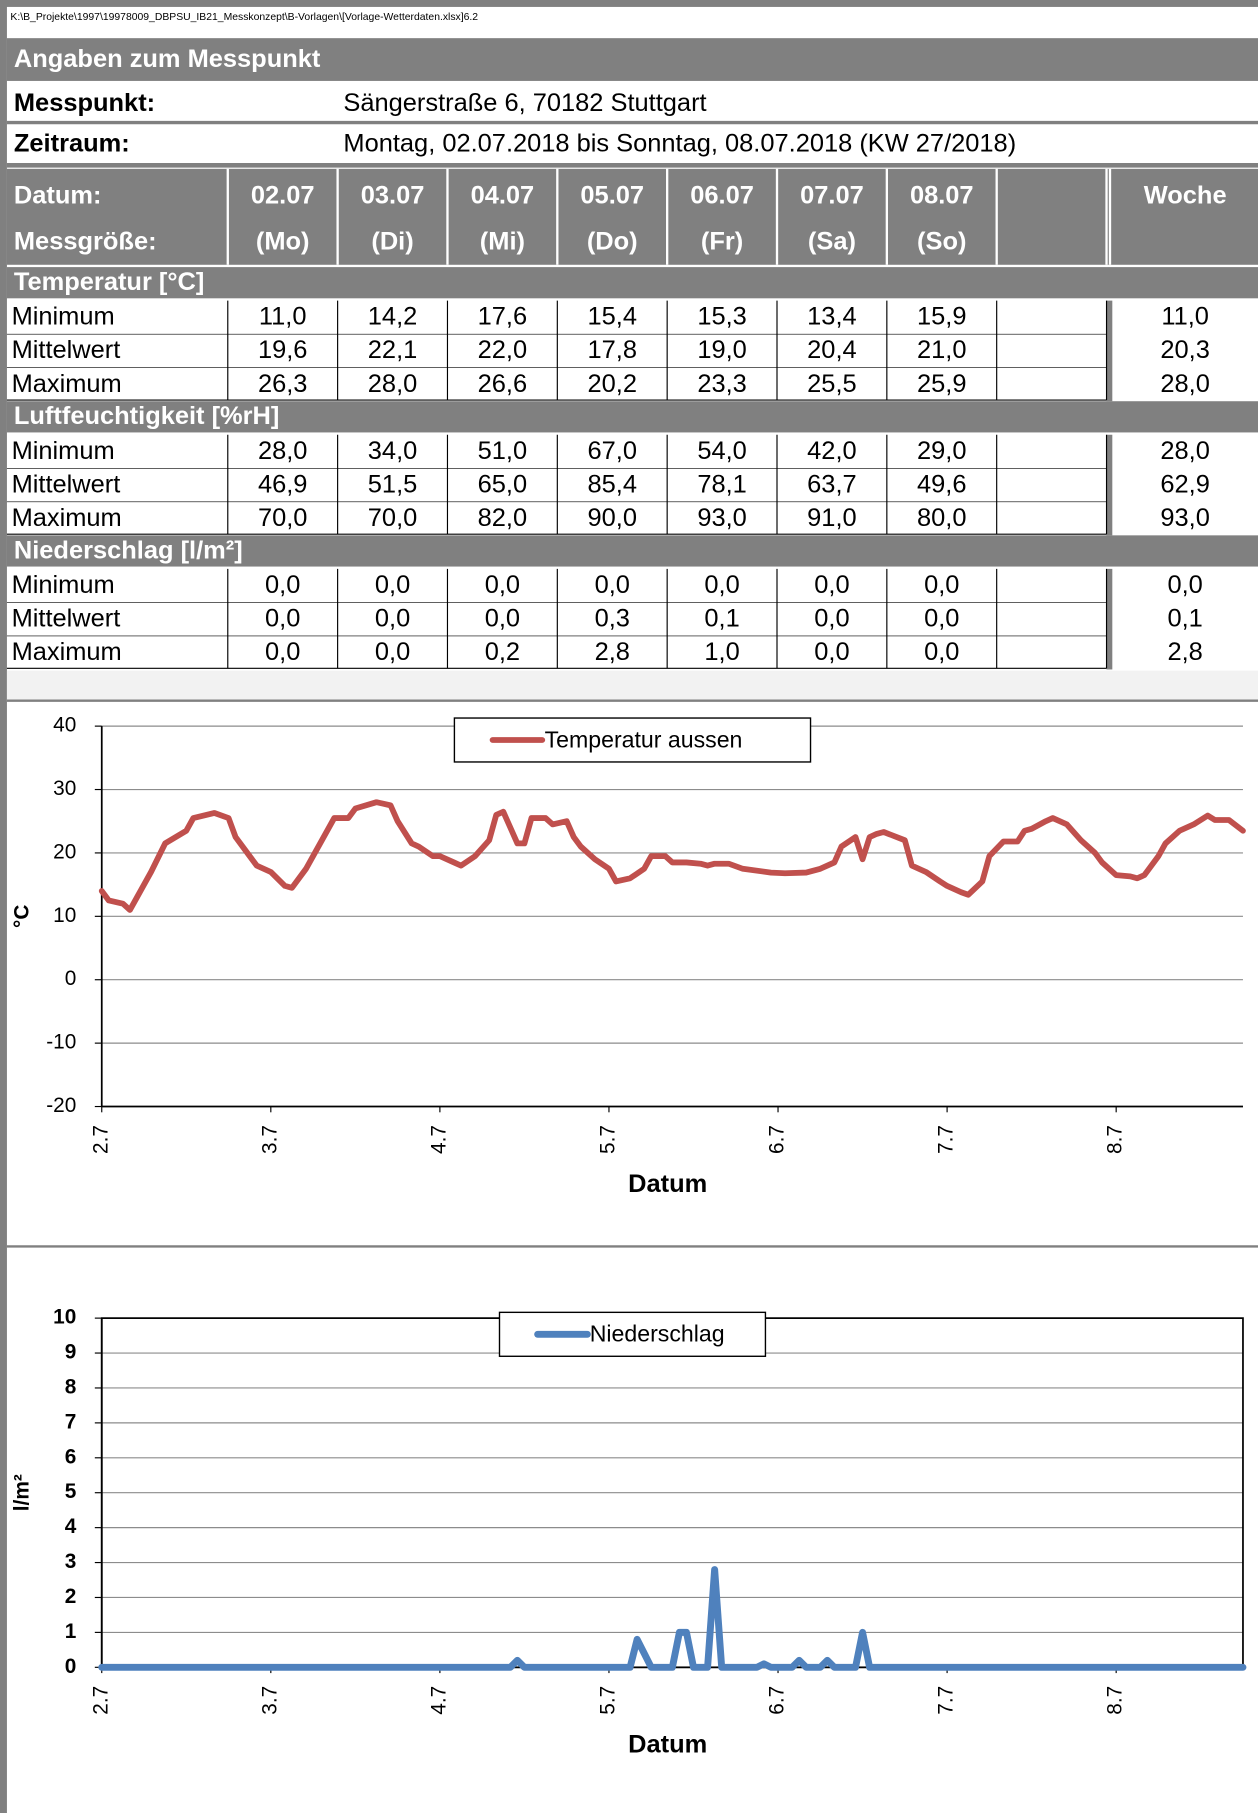 This screenshot has height=1813, width=1258. What do you see at coordinates (611, 350) in the screenshot?
I see `cell-value: 17,8` at bounding box center [611, 350].